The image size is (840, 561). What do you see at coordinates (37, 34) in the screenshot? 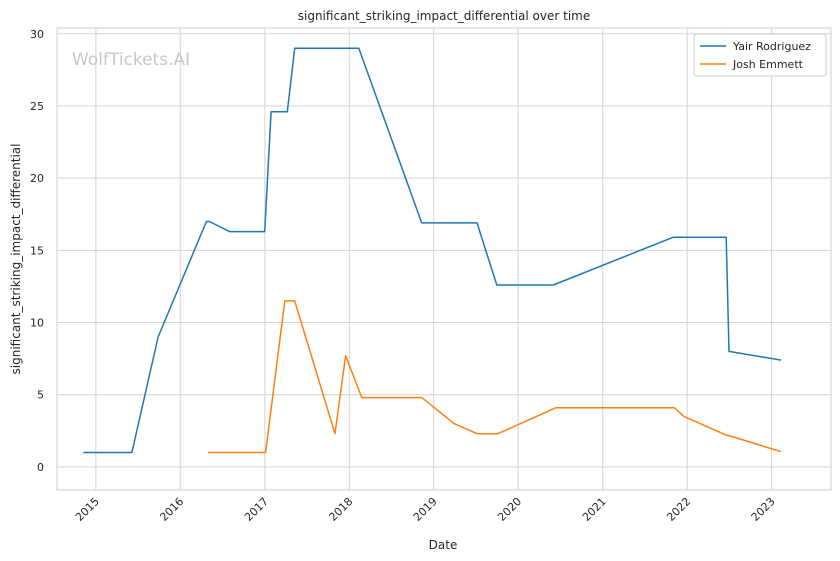
I see `y-tick-label: 30` at bounding box center [37, 34].